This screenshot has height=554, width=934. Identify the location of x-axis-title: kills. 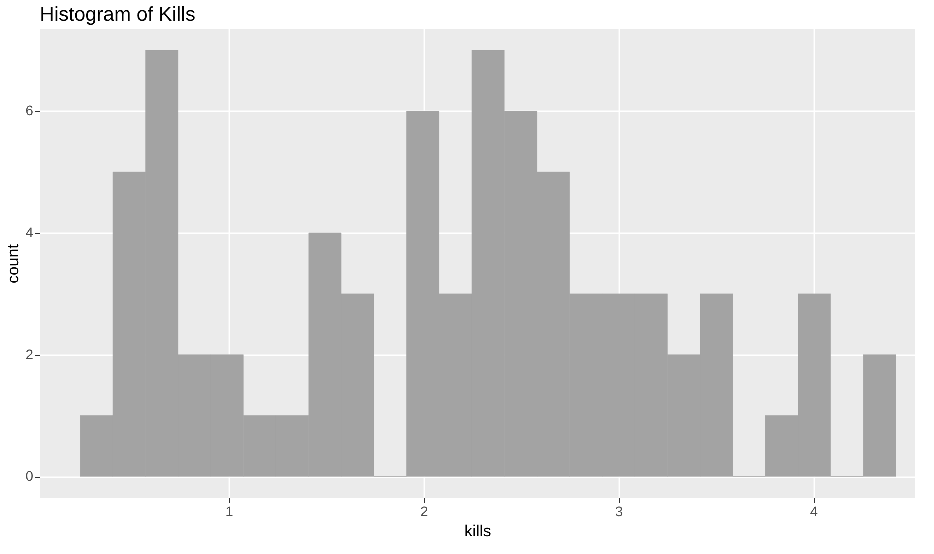
(478, 532).